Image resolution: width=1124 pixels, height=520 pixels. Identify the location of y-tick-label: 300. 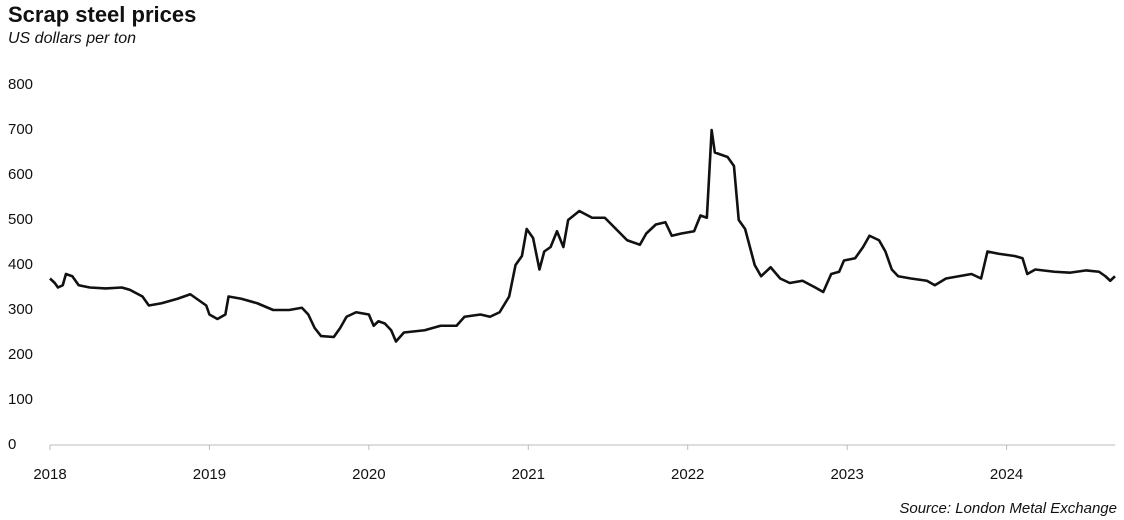
(20, 309).